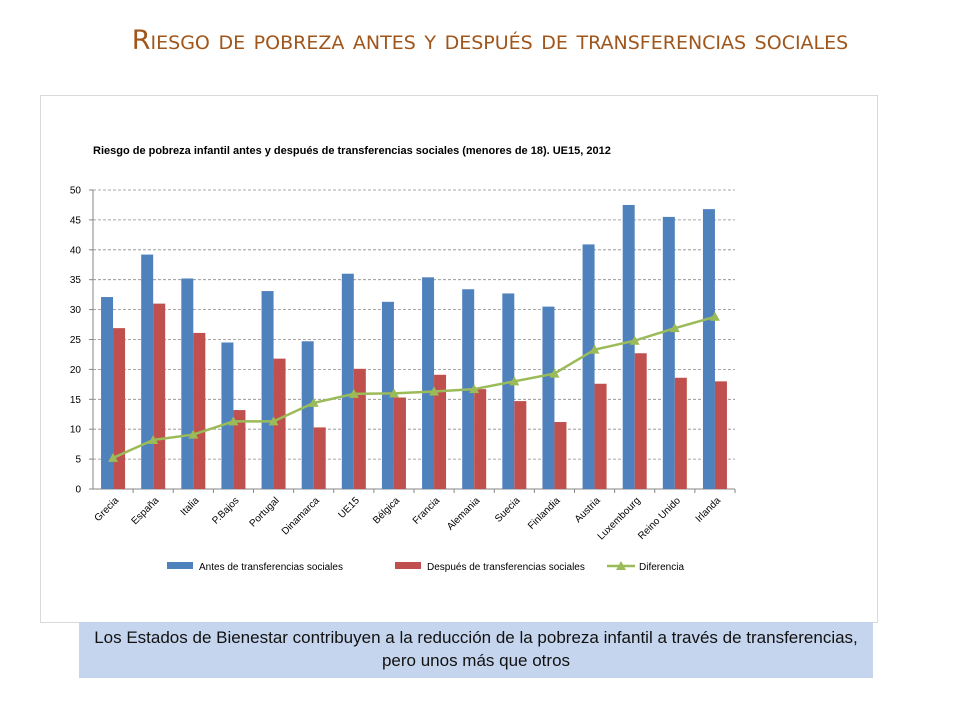 The image size is (960, 720). What do you see at coordinates (76, 220) in the screenshot?
I see `y-tick-label: 45` at bounding box center [76, 220].